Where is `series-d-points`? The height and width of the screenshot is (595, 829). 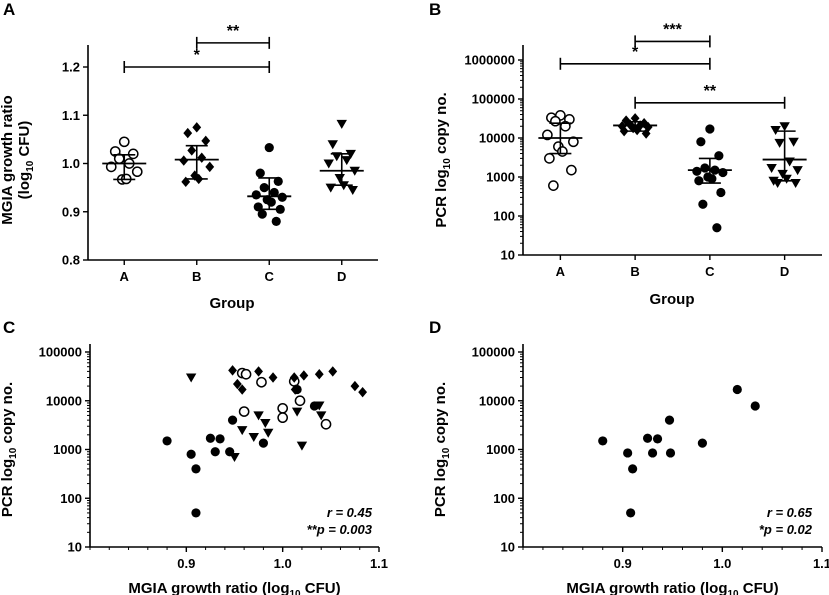
series-d-points is located at coordinates (256, 418).